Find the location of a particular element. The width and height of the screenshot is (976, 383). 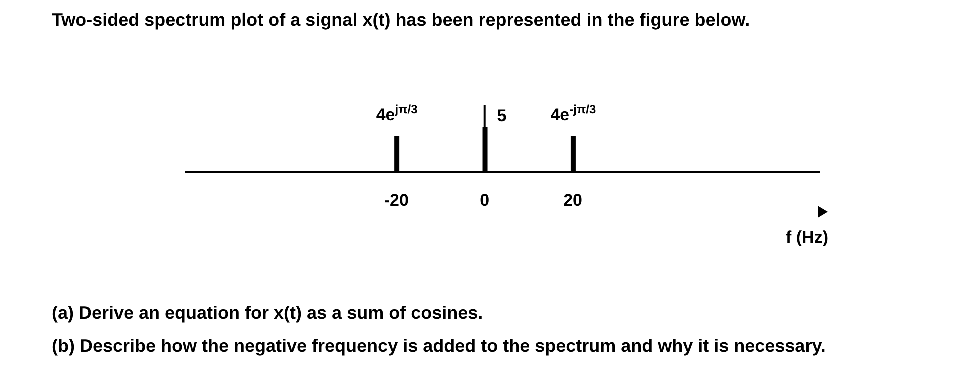

x-tick-label: -20 is located at coordinates (396, 200).